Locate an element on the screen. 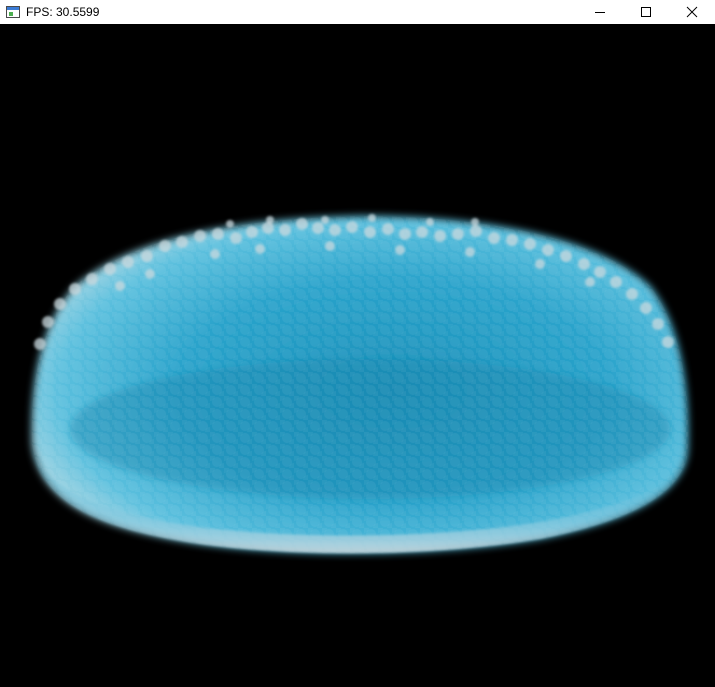  close-button is located at coordinates (692, 12).